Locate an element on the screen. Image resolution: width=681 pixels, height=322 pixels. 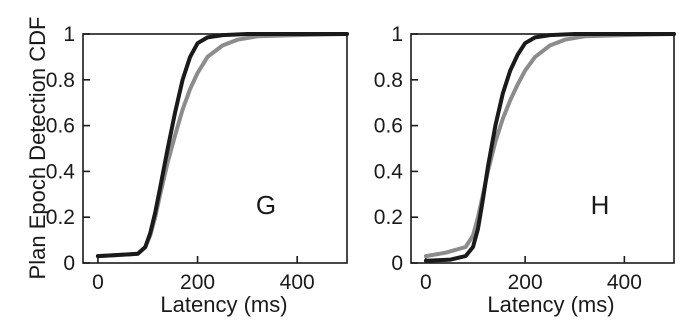
panel-label: H is located at coordinates (600, 205).